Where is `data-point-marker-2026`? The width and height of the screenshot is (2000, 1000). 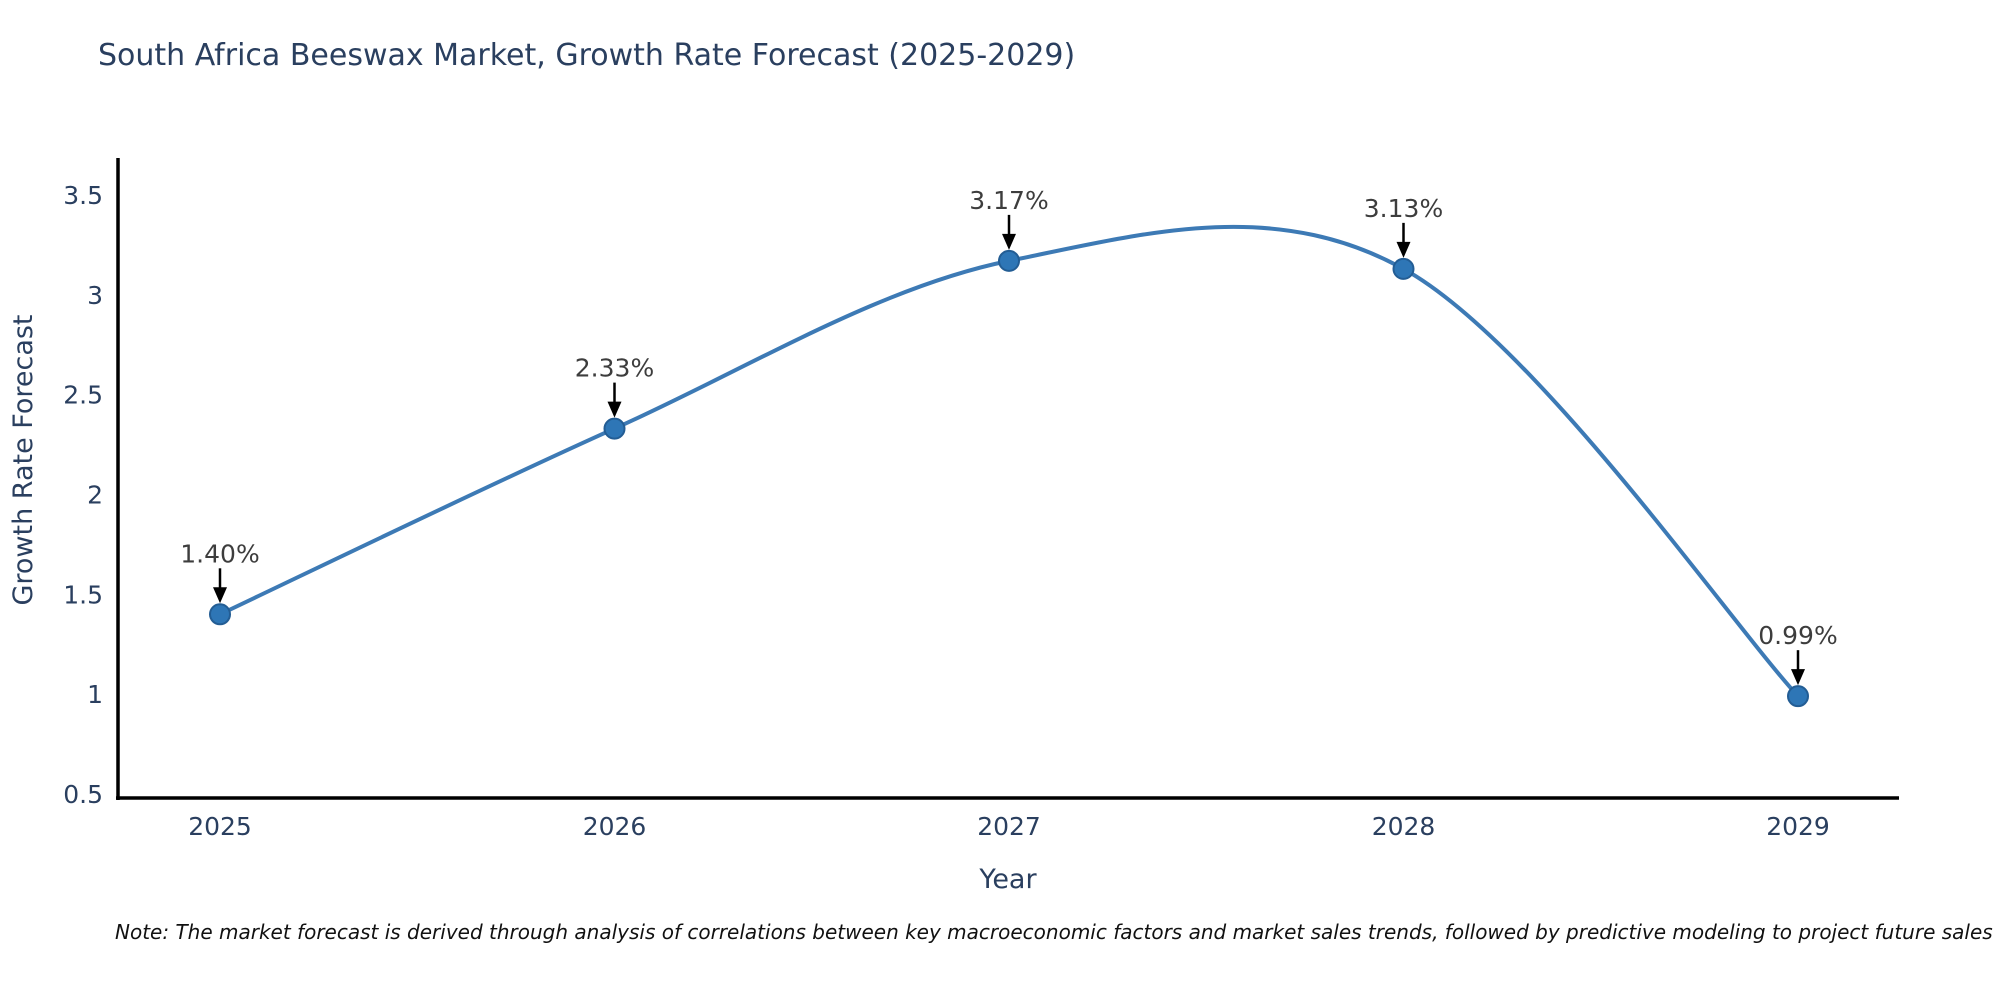 data-point-marker-2026 is located at coordinates (614, 428).